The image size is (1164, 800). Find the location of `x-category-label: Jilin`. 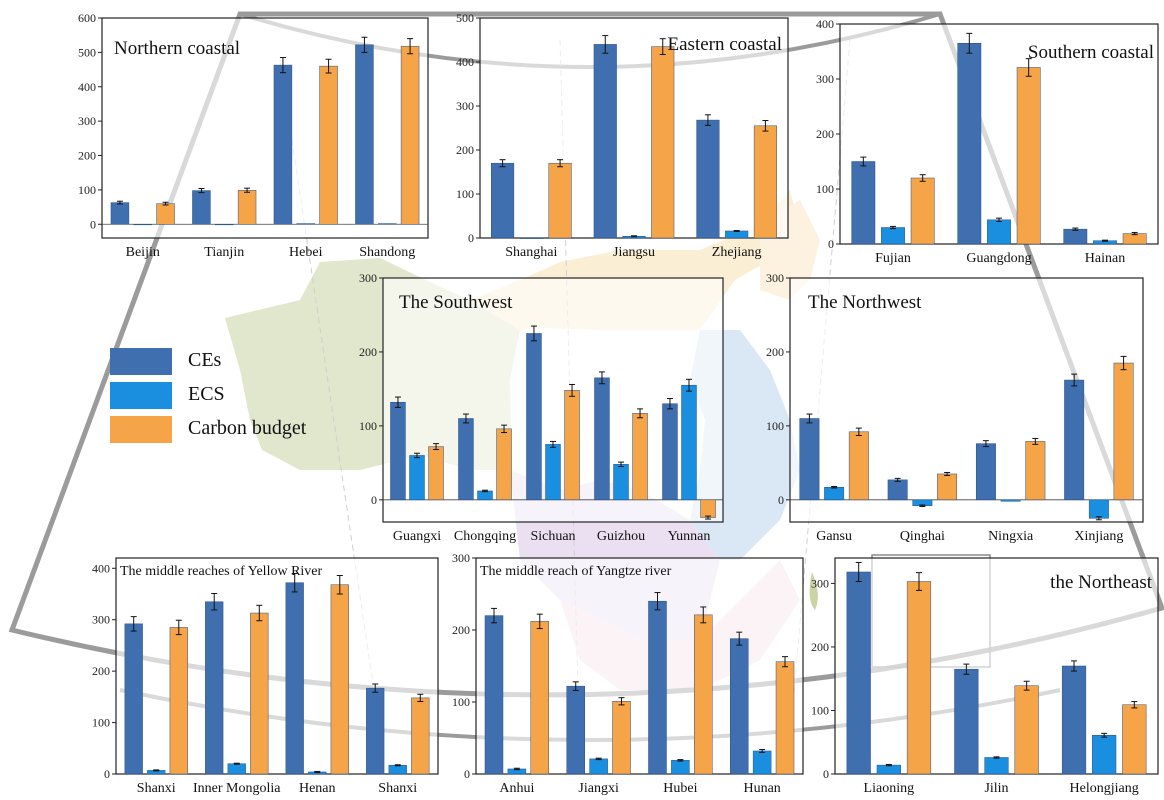

x-category-label: Jilin is located at coordinates (996, 788).